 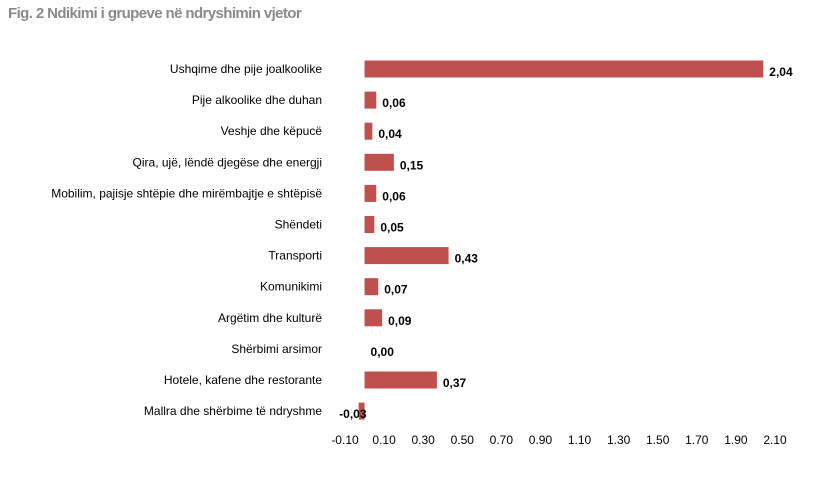 What do you see at coordinates (736, 440) in the screenshot?
I see `x-tick-label: 1.90` at bounding box center [736, 440].